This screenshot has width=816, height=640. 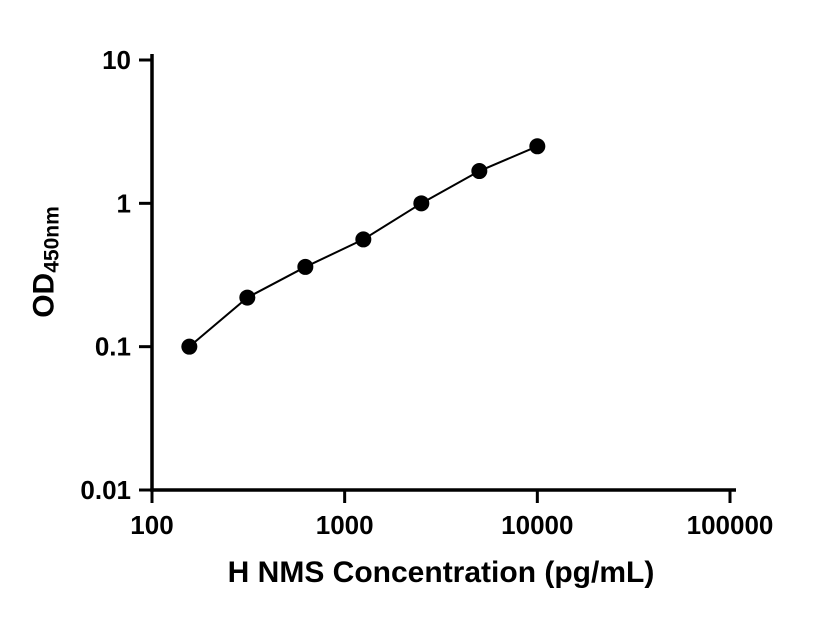 What do you see at coordinates (116, 60) in the screenshot?
I see `y-axis-tick-label: 10` at bounding box center [116, 60].